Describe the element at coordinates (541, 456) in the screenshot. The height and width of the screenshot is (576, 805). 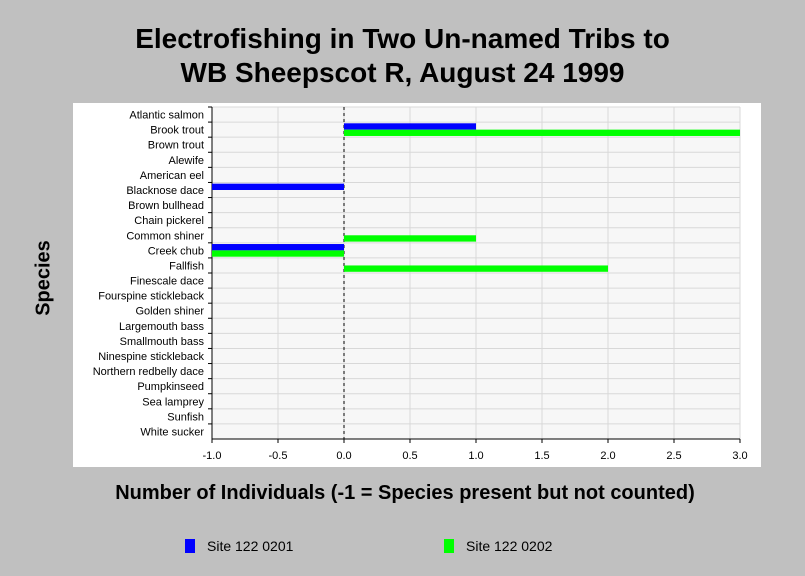
I see `x-tick-label-5: 1.5` at that location.